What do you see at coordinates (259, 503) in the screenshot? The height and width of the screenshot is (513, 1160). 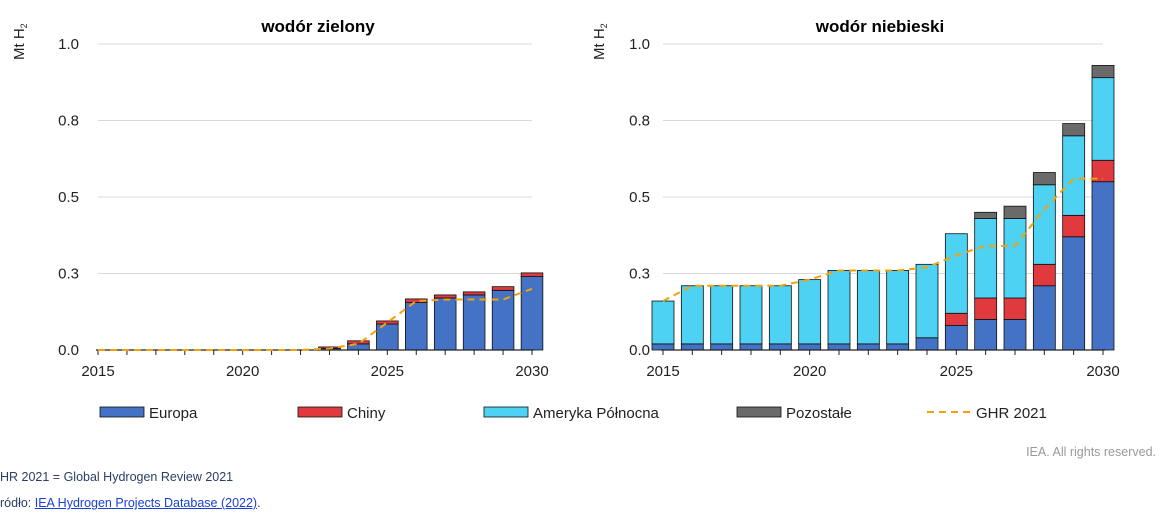 I see `source-suffix: .` at bounding box center [259, 503].